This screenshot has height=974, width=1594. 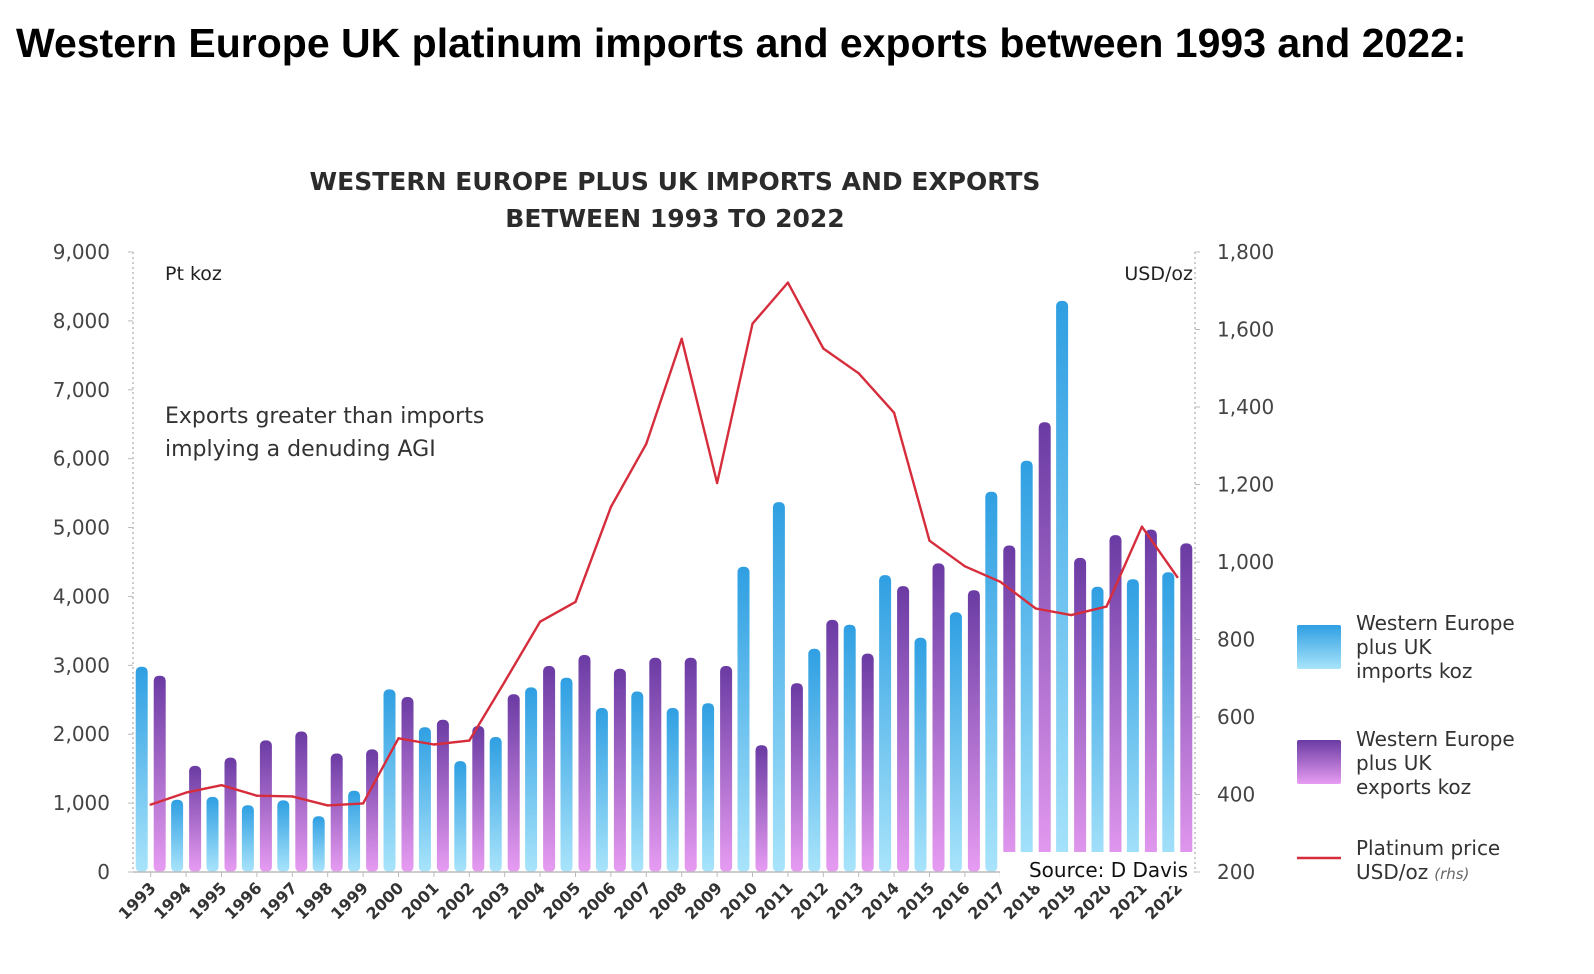 What do you see at coordinates (566, 774) in the screenshot?
I see `import-bar-2005` at bounding box center [566, 774].